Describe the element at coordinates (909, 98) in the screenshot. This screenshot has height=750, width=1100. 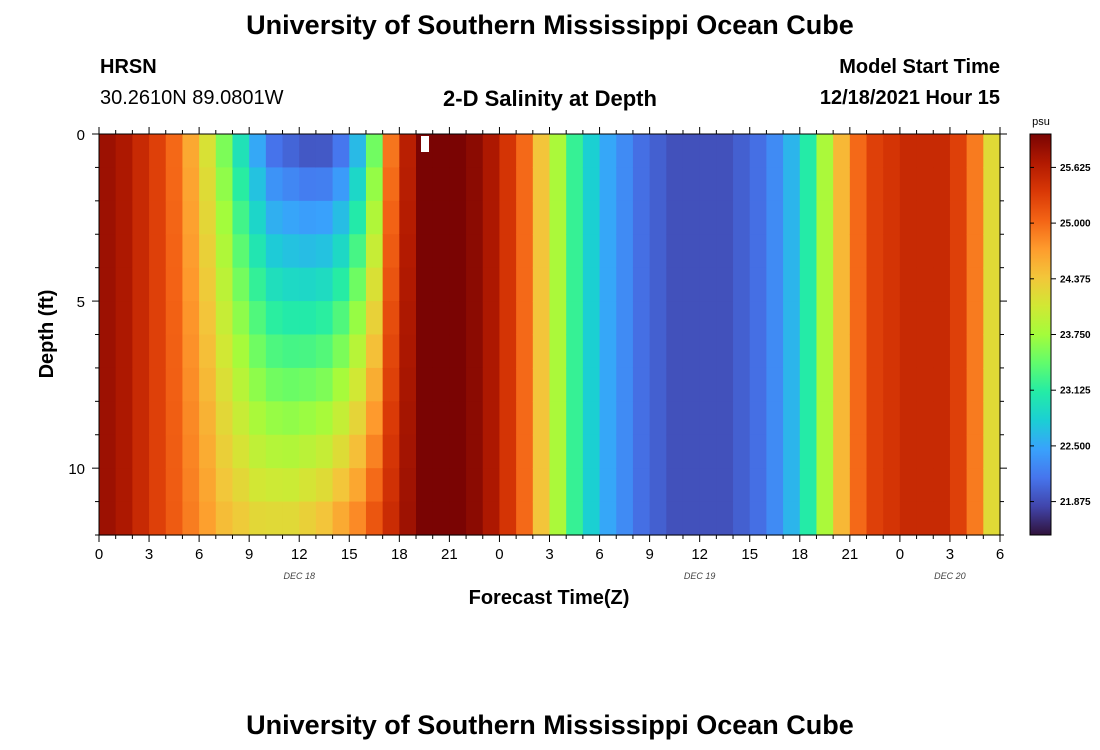
I see `model-start-time: 12/18/2021 Hour 15` at that location.